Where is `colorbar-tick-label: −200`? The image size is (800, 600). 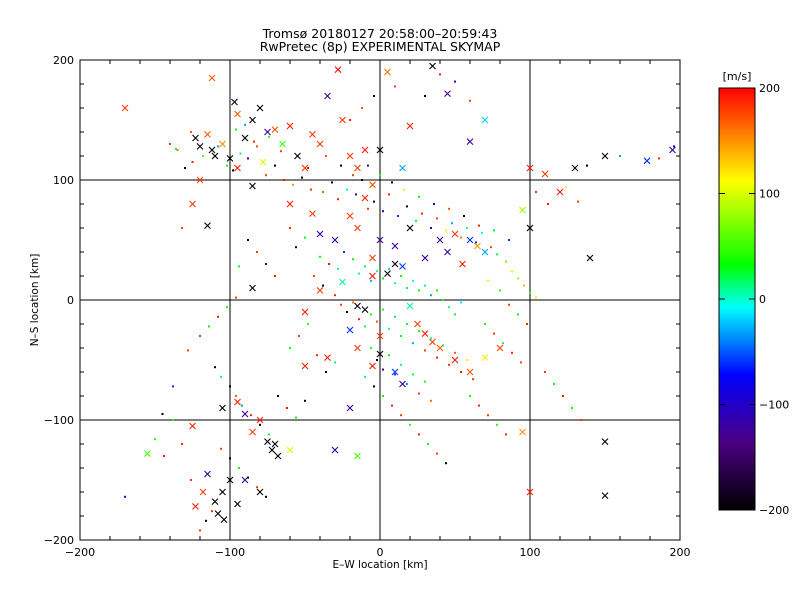 colorbar-tick-label: −200 is located at coordinates (774, 510).